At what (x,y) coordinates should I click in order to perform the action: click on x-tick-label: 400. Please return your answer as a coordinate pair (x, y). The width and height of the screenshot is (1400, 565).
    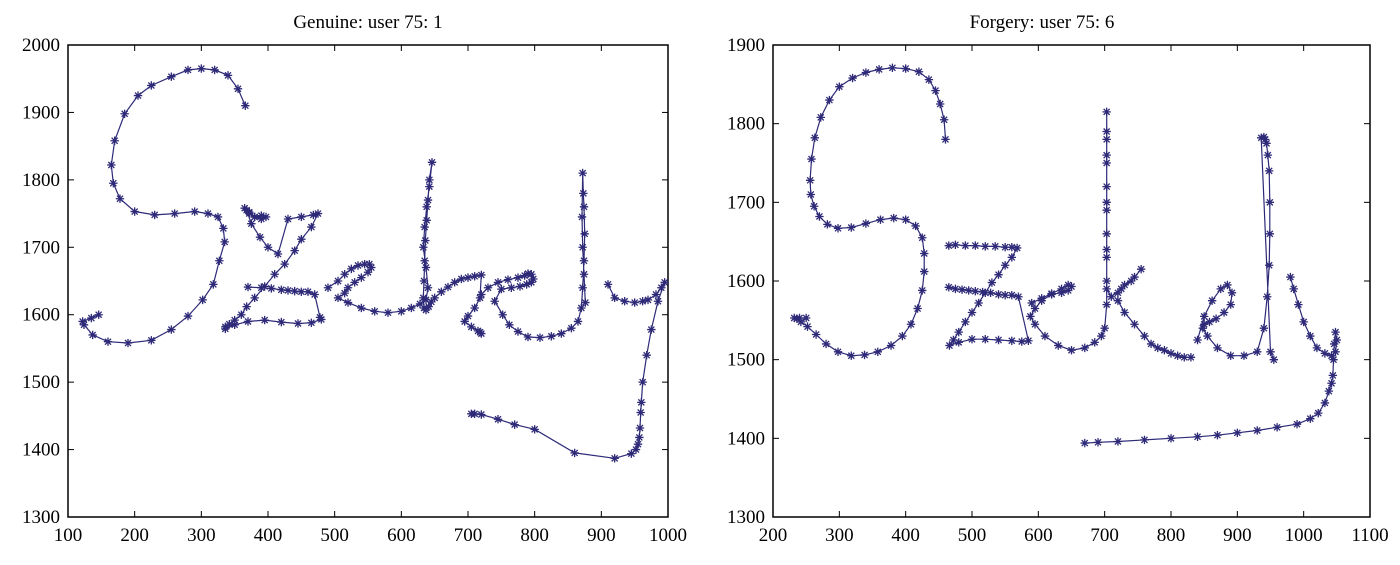
    Looking at the image, I should click on (268, 535).